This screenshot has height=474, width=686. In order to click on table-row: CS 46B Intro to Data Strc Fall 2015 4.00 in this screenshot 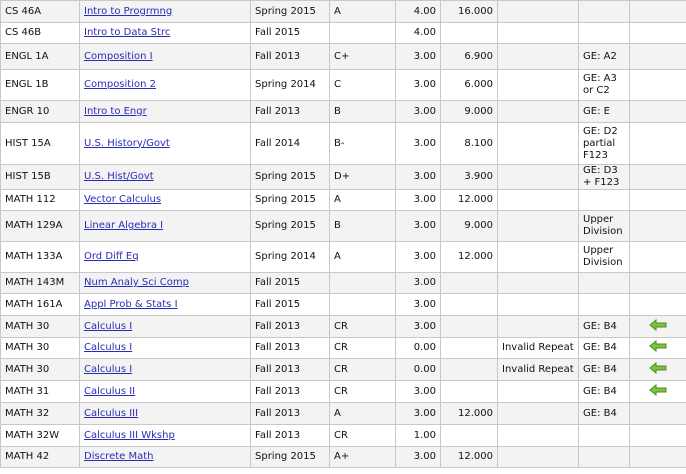, I will do `click(343, 33)`.